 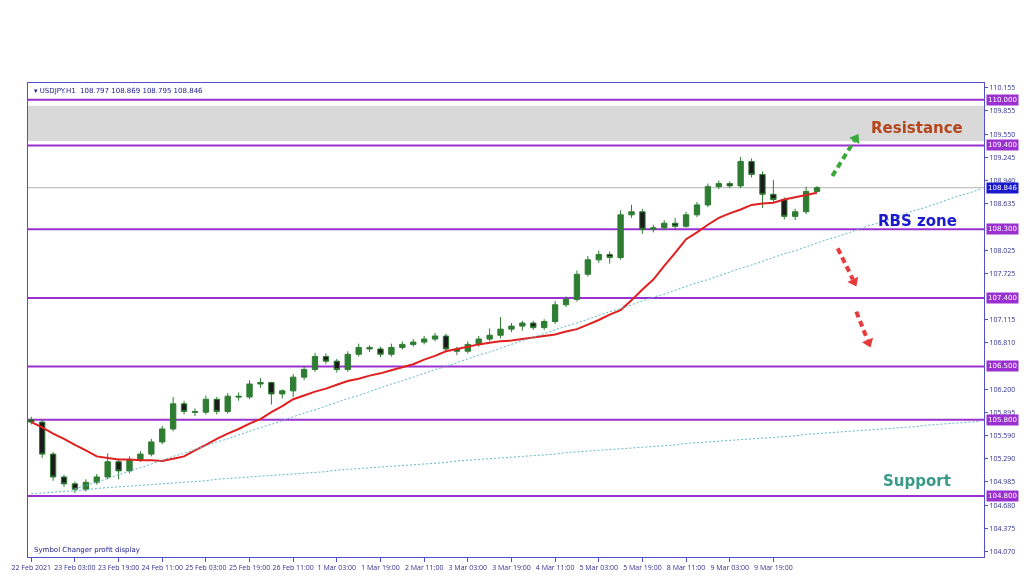 I want to click on annotation: Resistance, so click(x=917, y=128).